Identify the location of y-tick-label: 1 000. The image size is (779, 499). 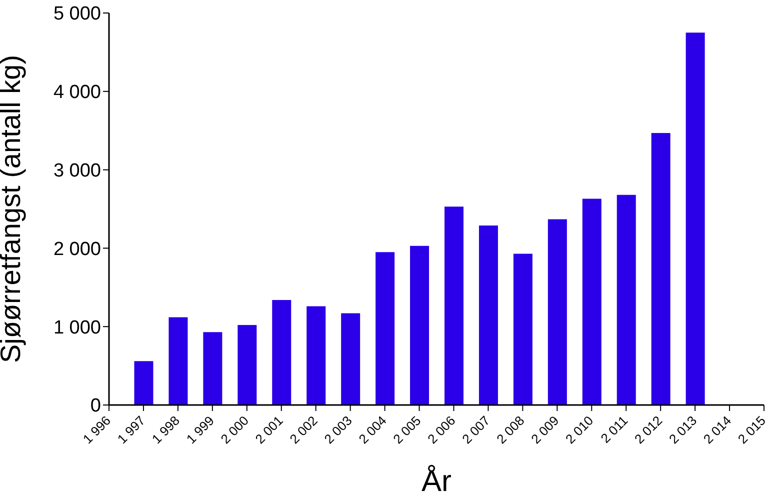
(77, 327).